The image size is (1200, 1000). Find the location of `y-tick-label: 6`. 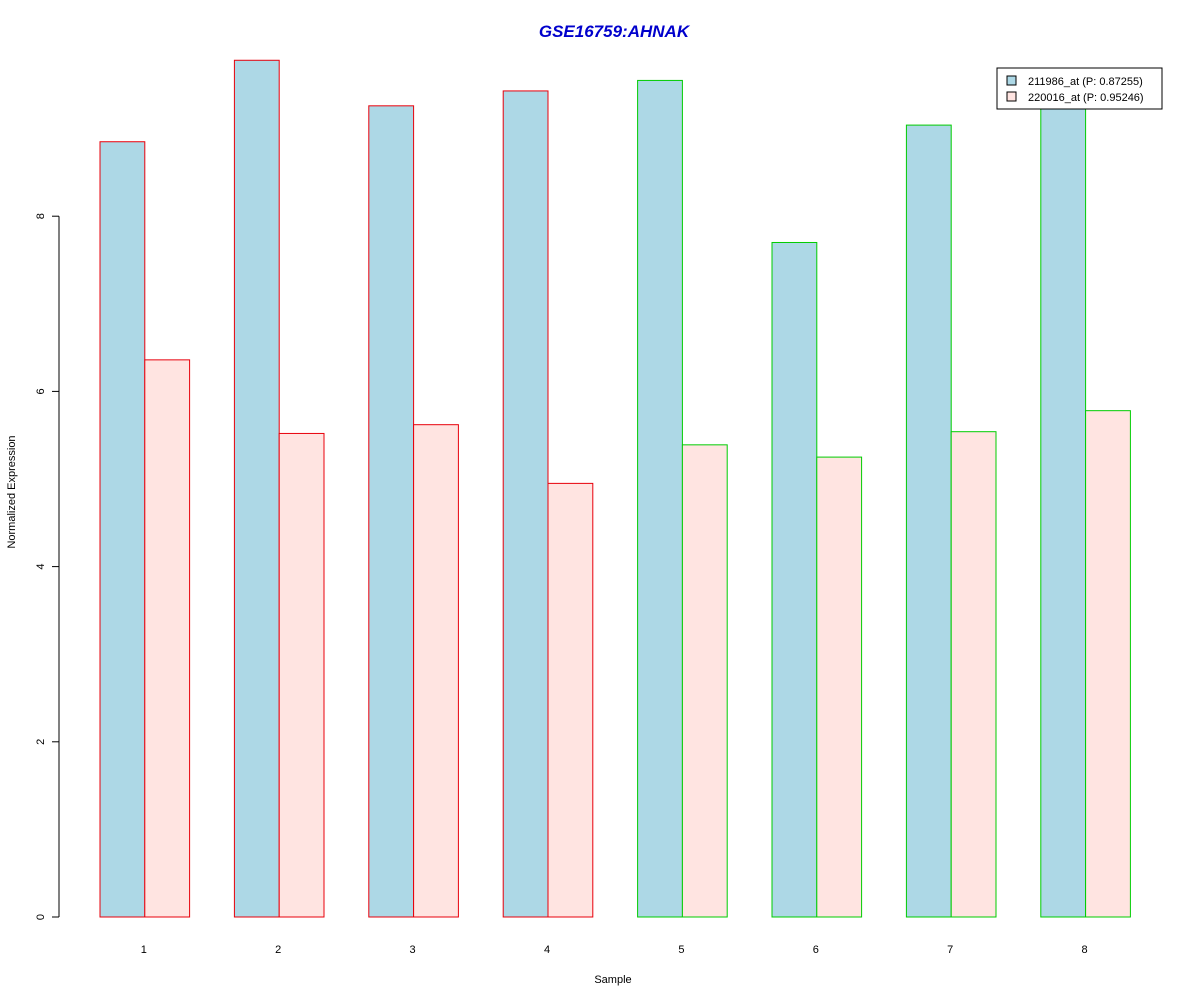

y-tick-label: 6 is located at coordinates (41, 391).